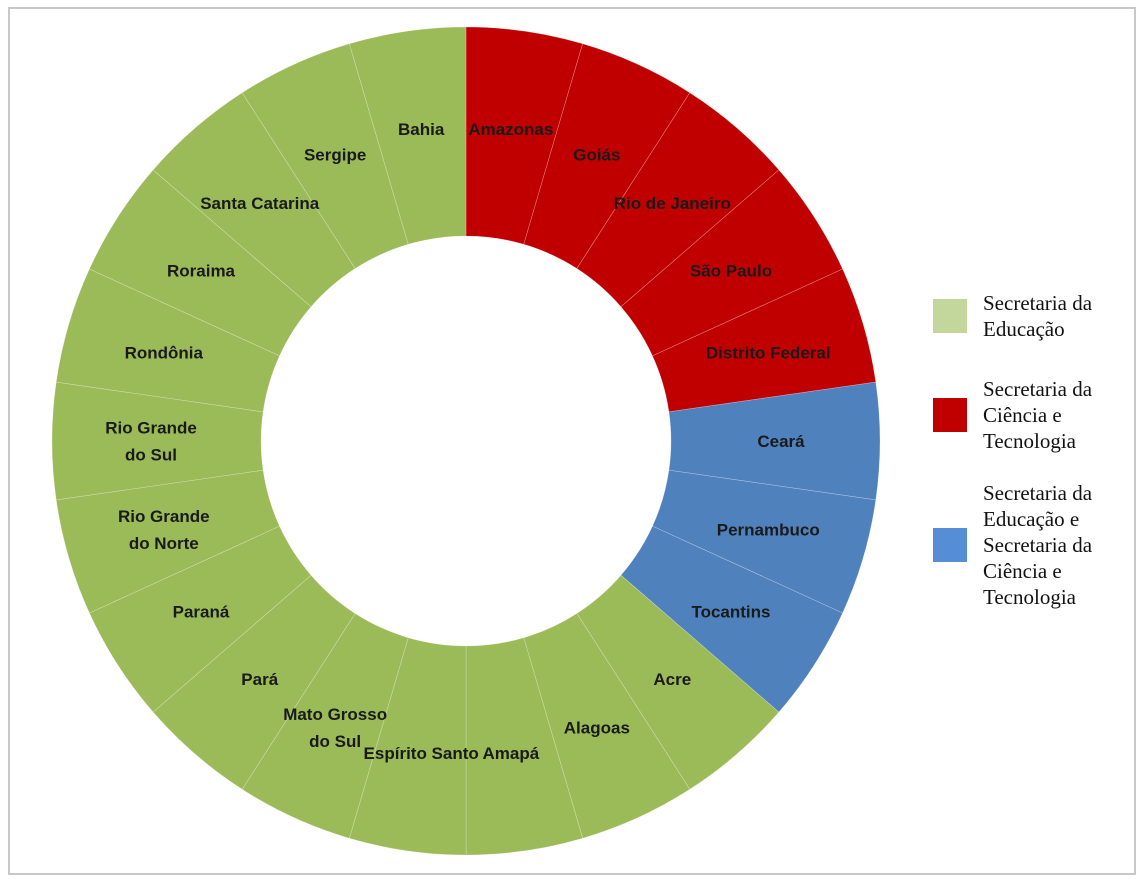 Image resolution: width=1144 pixels, height=882 pixels. I want to click on slice-label: Rondônia, so click(164, 352).